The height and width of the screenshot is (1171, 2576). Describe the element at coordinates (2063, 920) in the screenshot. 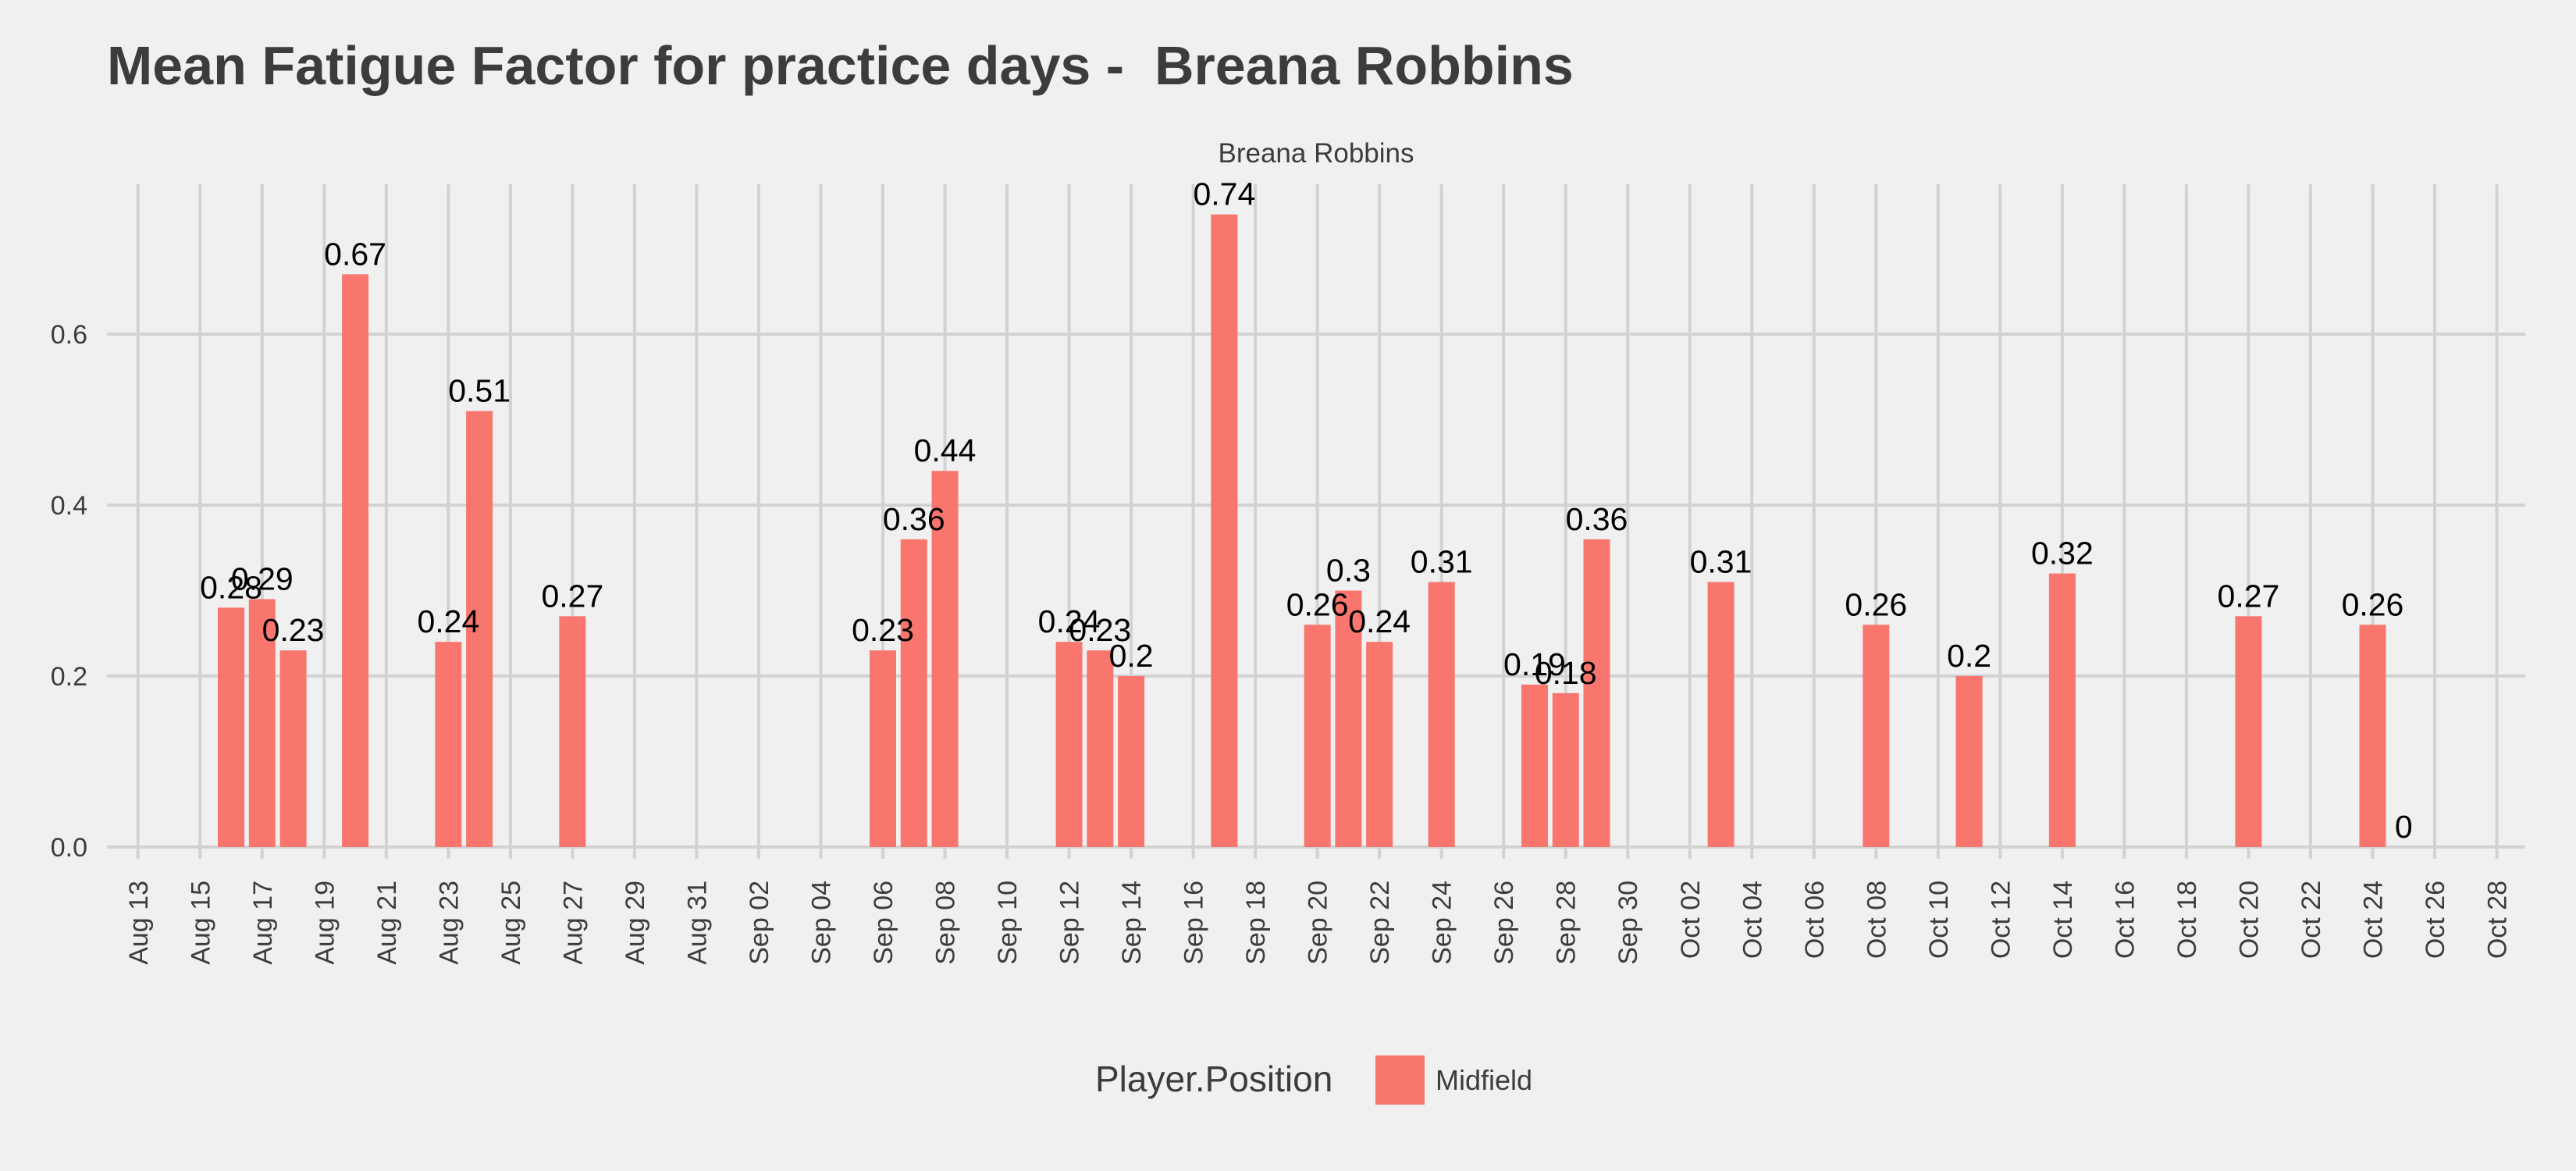

I see `x-tick-label: Oct 14` at that location.